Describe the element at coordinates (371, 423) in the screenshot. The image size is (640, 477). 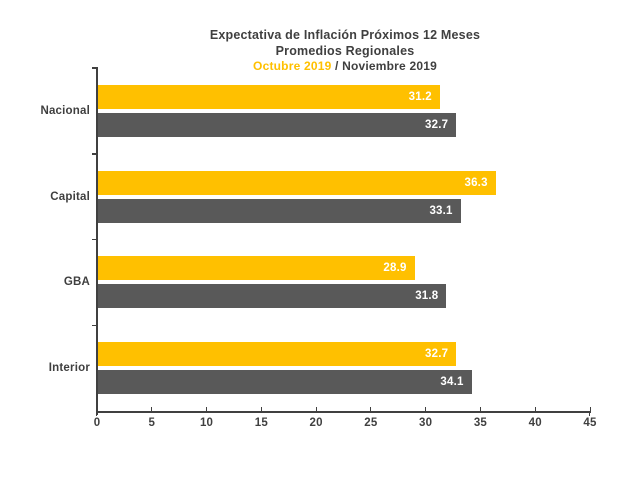
I see `x-axis-tick-label-25: 25` at that location.